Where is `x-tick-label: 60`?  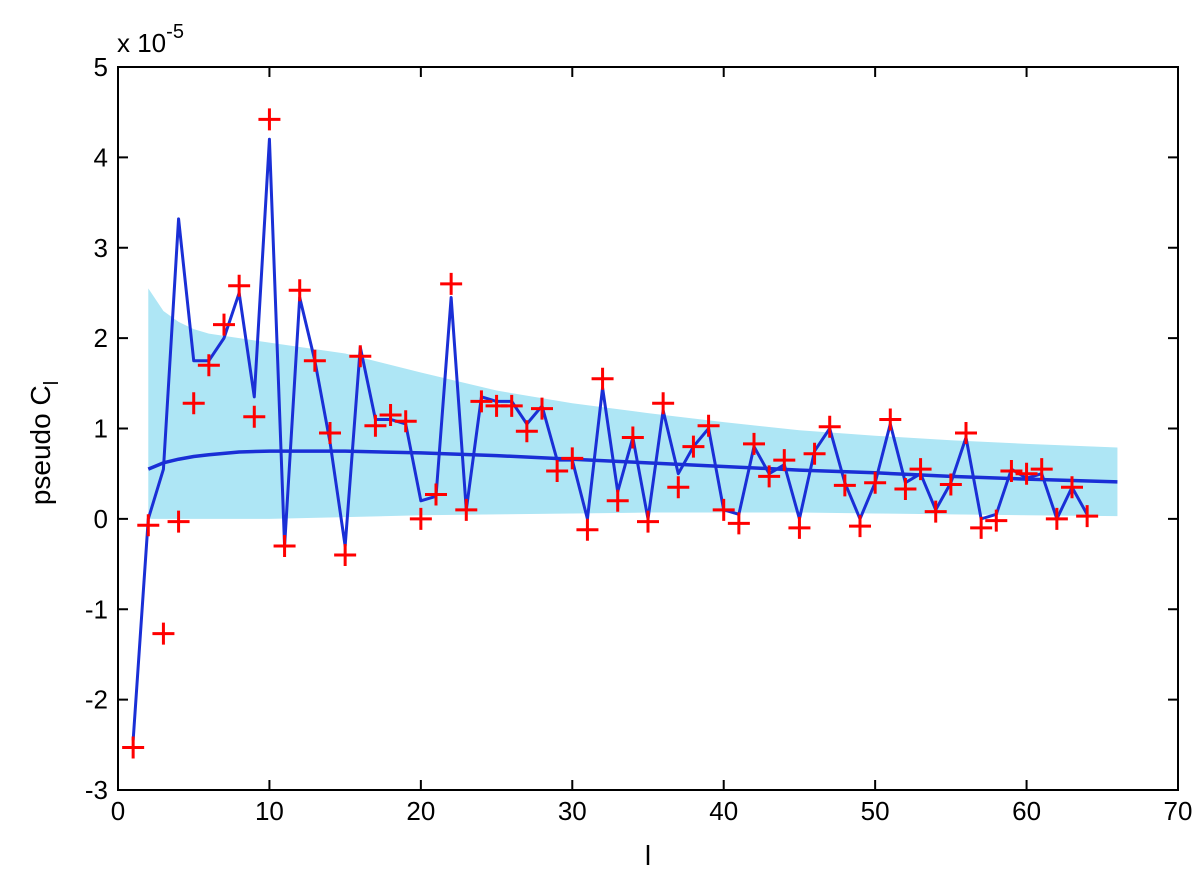
x-tick-label: 60 is located at coordinates (1026, 811).